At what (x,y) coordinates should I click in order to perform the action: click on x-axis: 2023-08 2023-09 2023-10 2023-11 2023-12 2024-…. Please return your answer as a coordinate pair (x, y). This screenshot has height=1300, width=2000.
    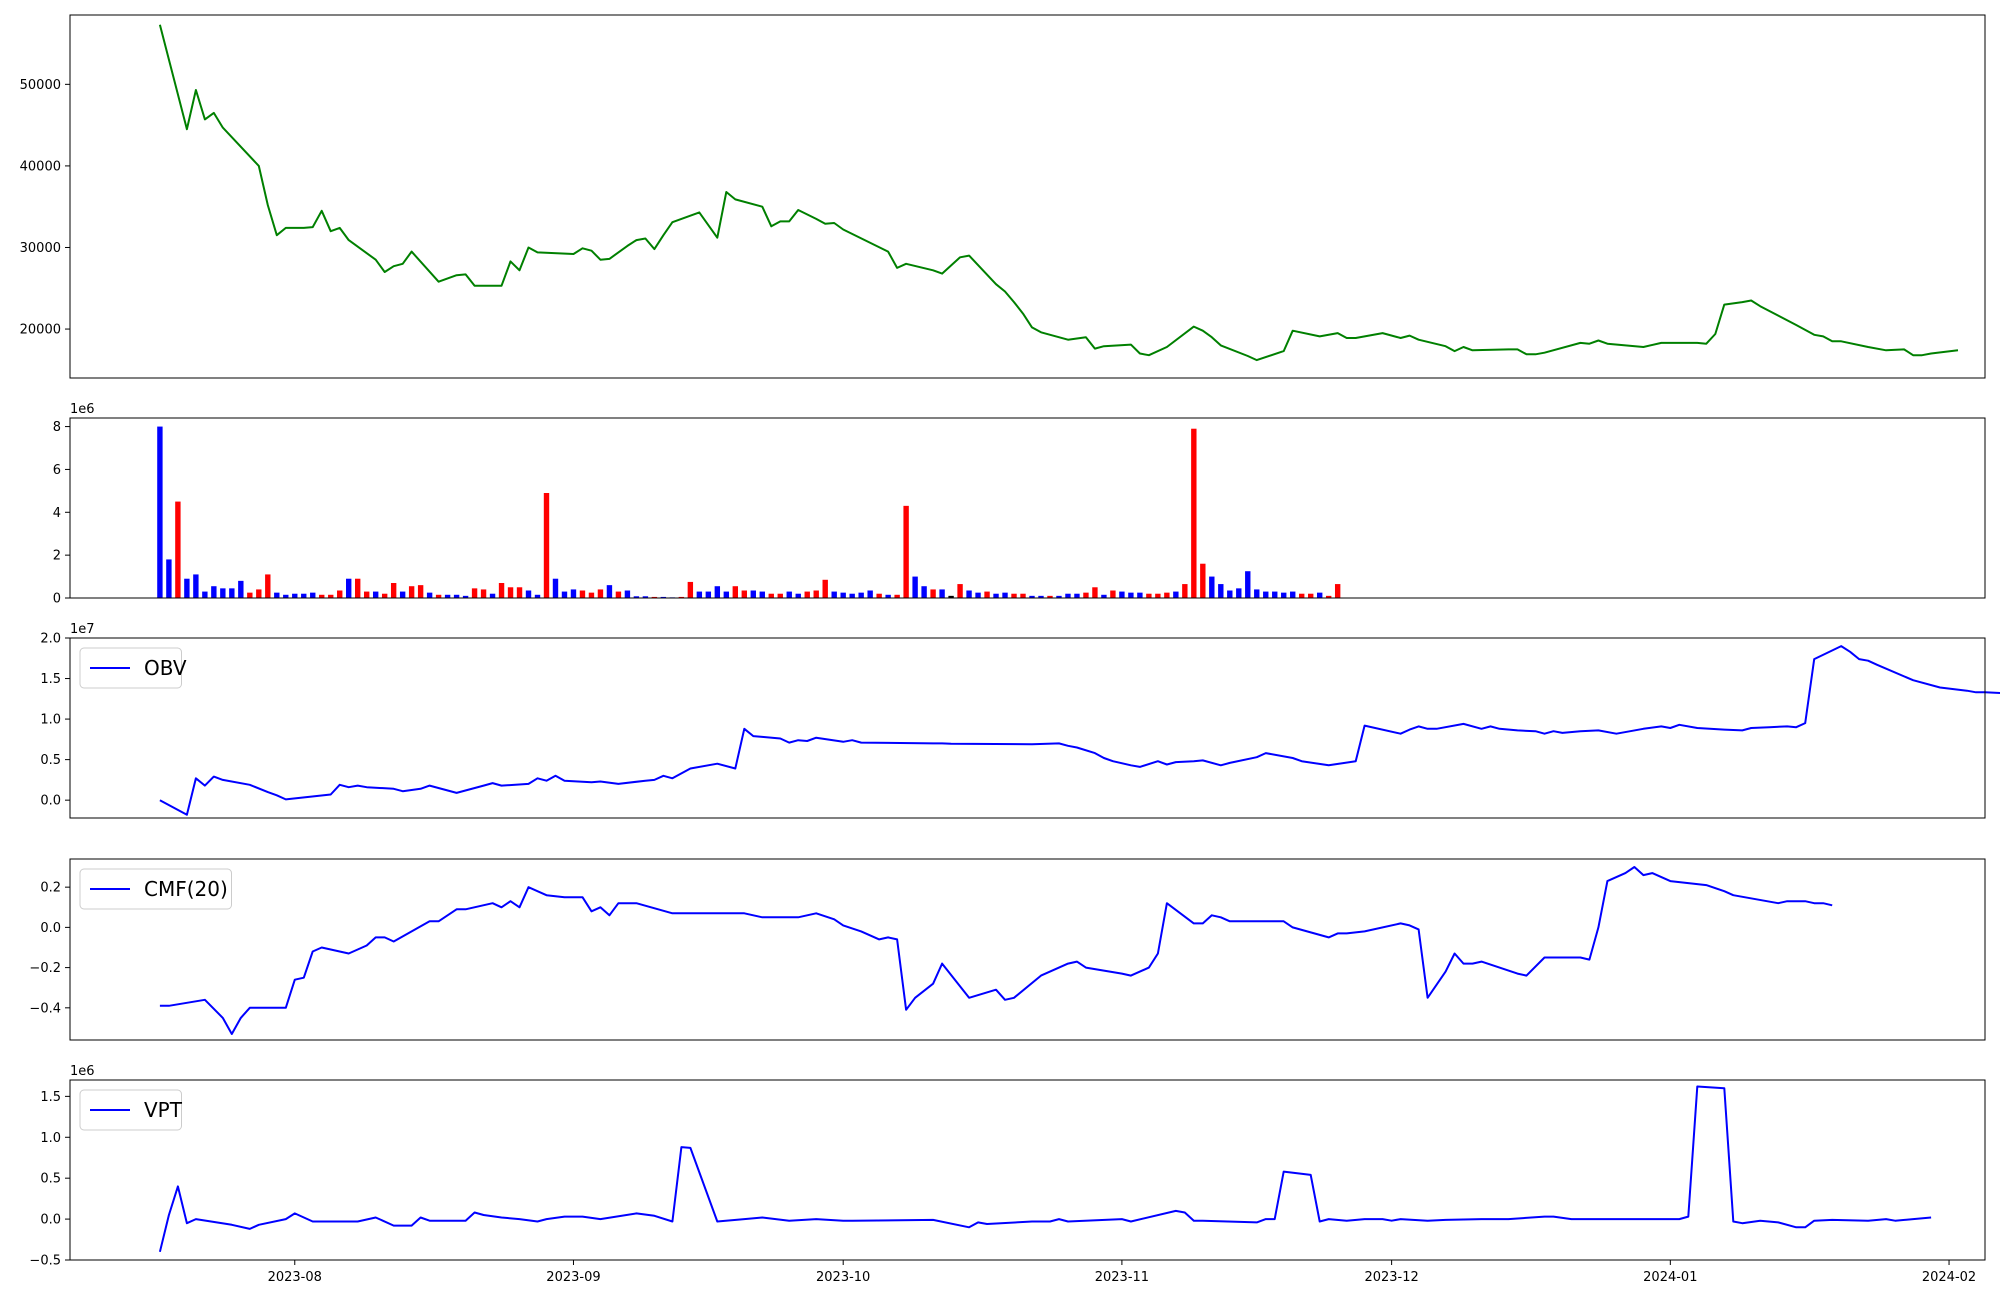
    Looking at the image, I should click on (1122, 1272).